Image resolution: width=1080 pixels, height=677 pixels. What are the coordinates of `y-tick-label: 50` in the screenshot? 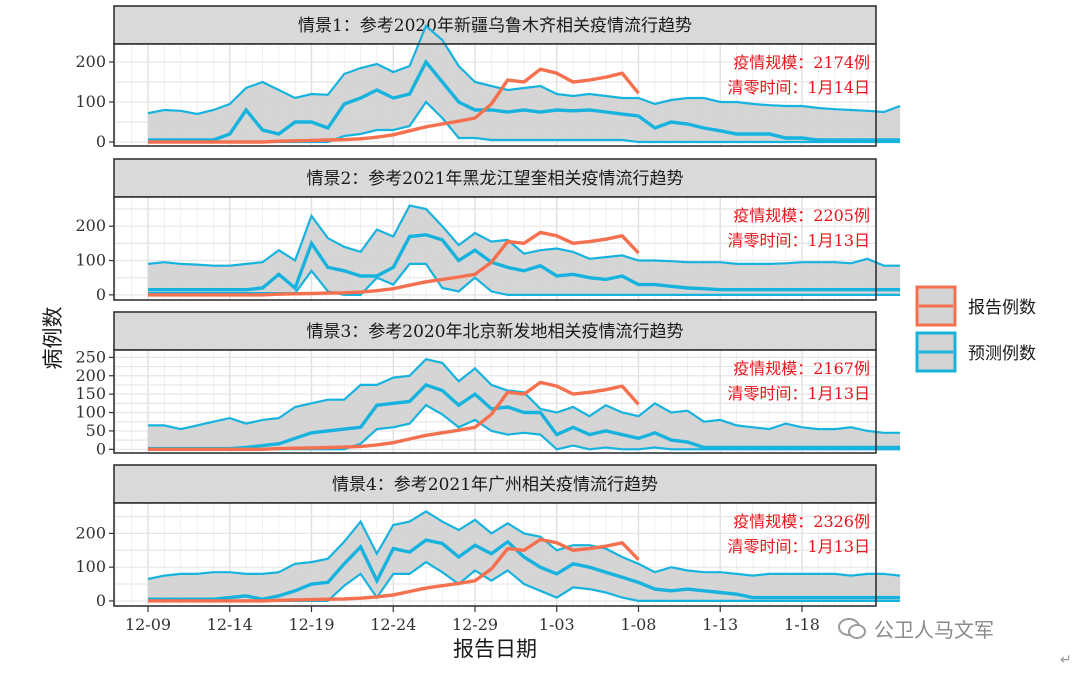 It's located at (96, 430).